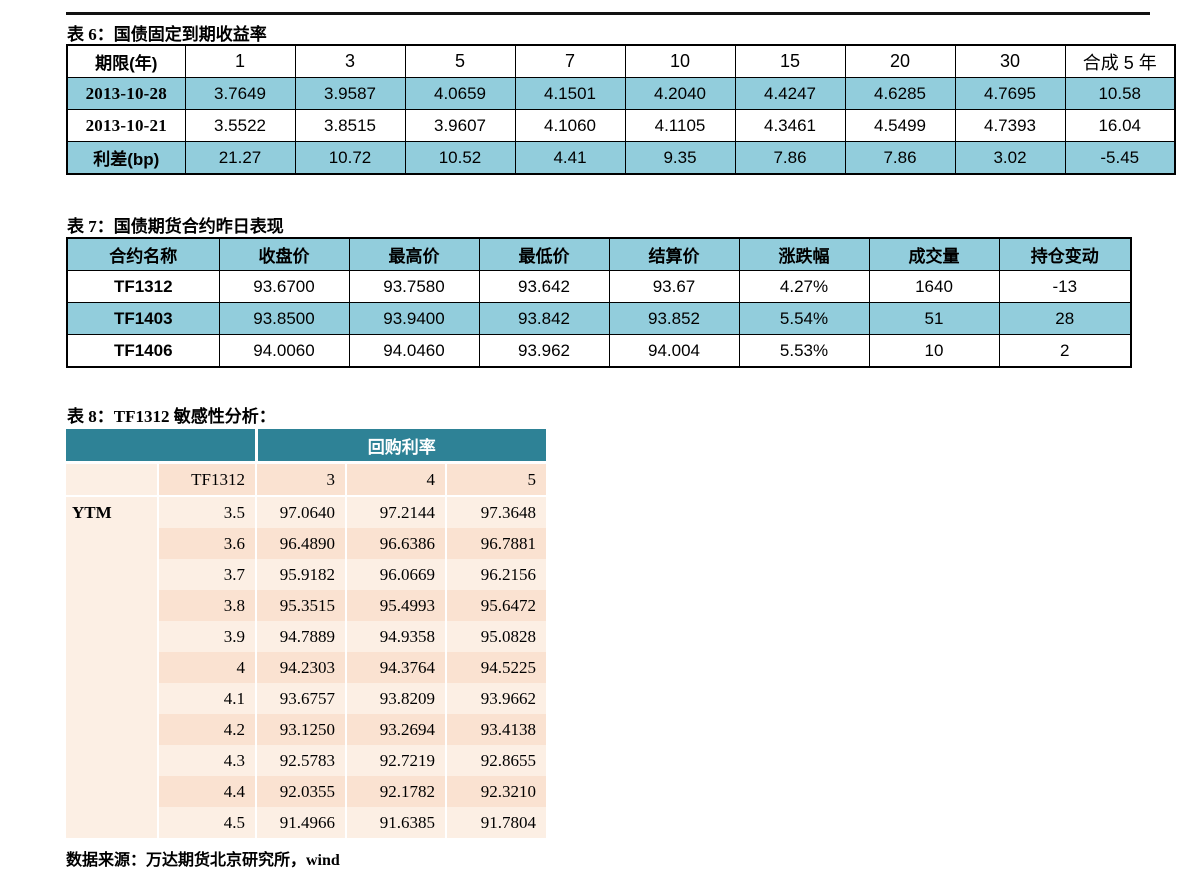 Image resolution: width=1191 pixels, height=888 pixels. I want to click on table7-value-cell: 94.0460, so click(414, 351).